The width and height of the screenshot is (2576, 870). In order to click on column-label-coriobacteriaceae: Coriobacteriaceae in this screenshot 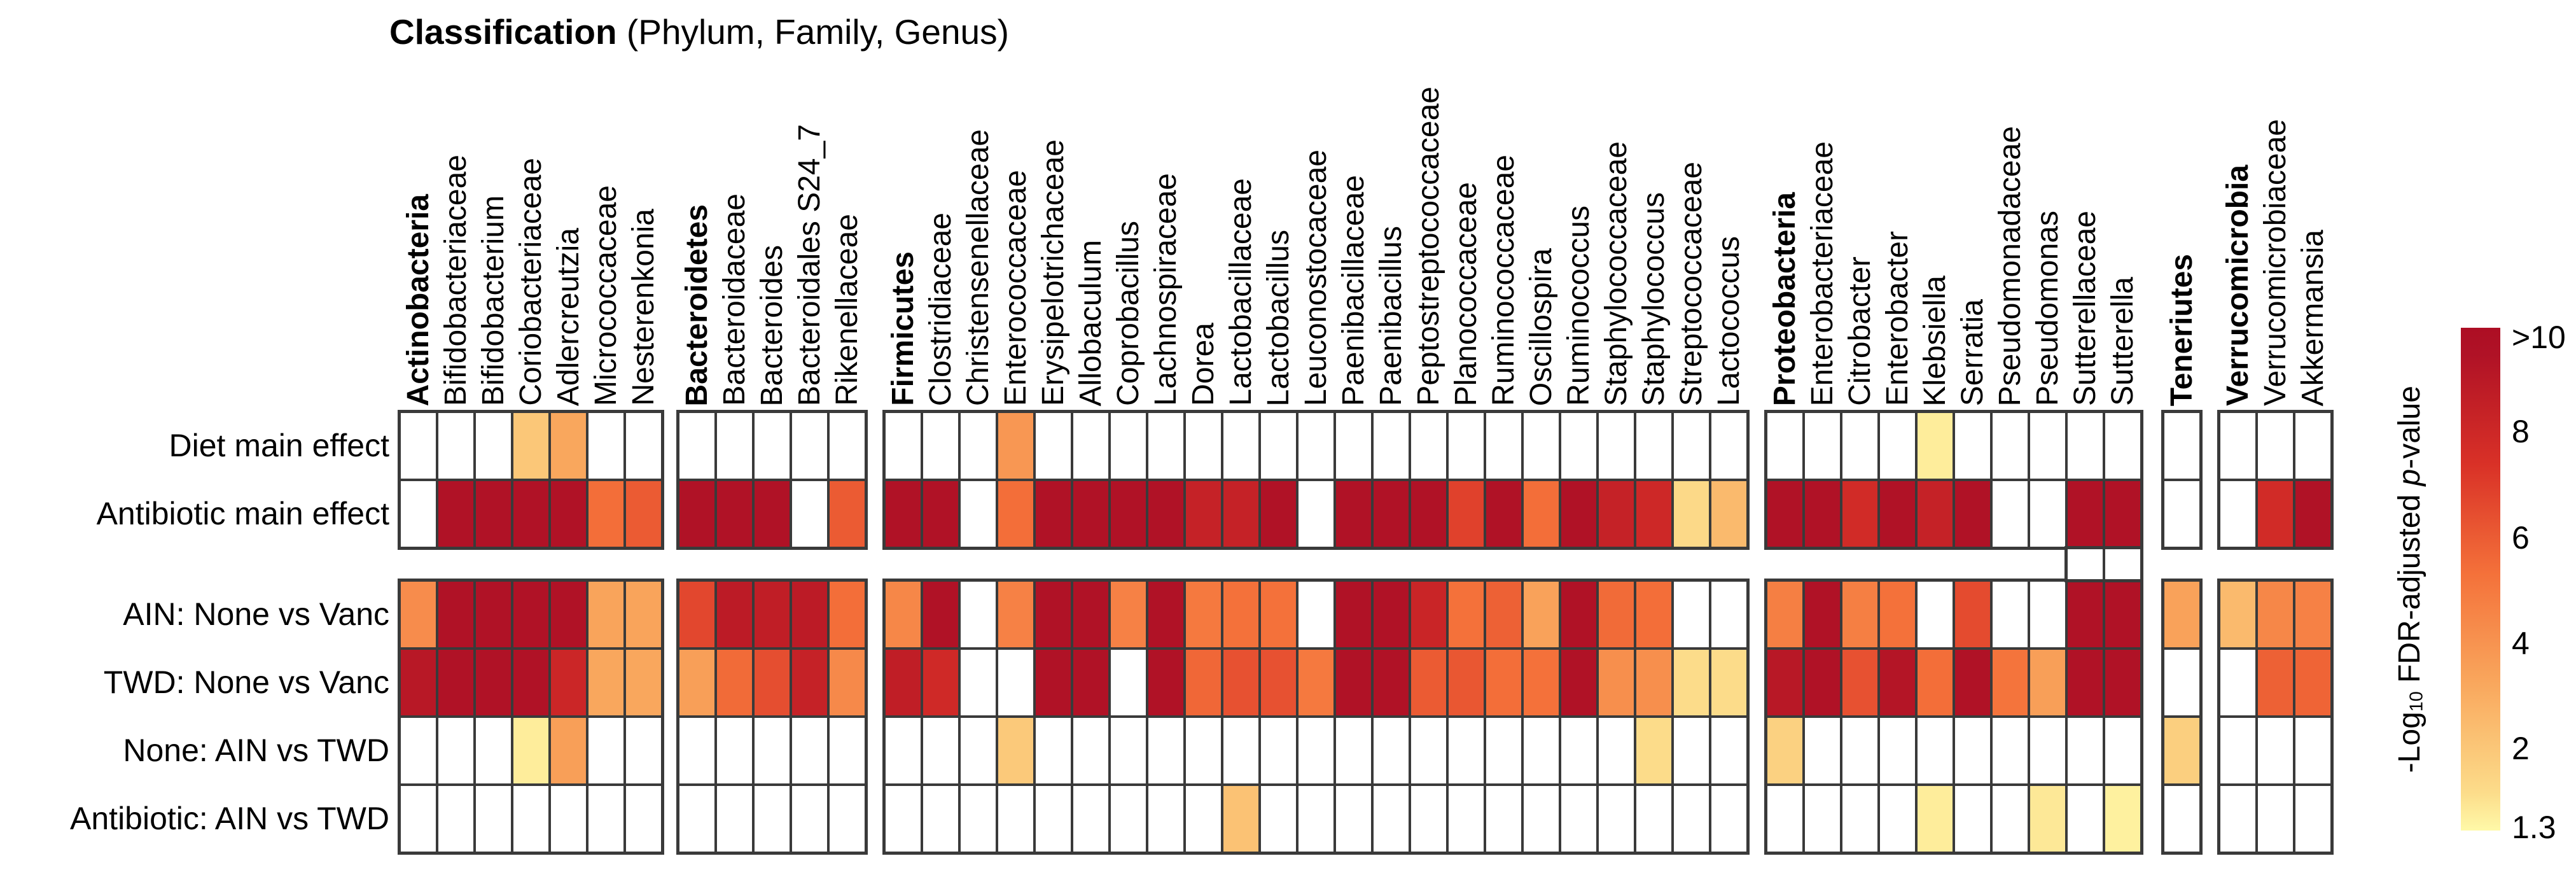, I will do `click(530, 282)`.